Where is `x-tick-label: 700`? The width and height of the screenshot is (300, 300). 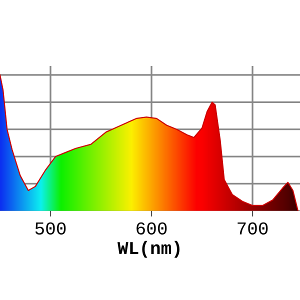 x-tick-label: 700 is located at coordinates (253, 228).